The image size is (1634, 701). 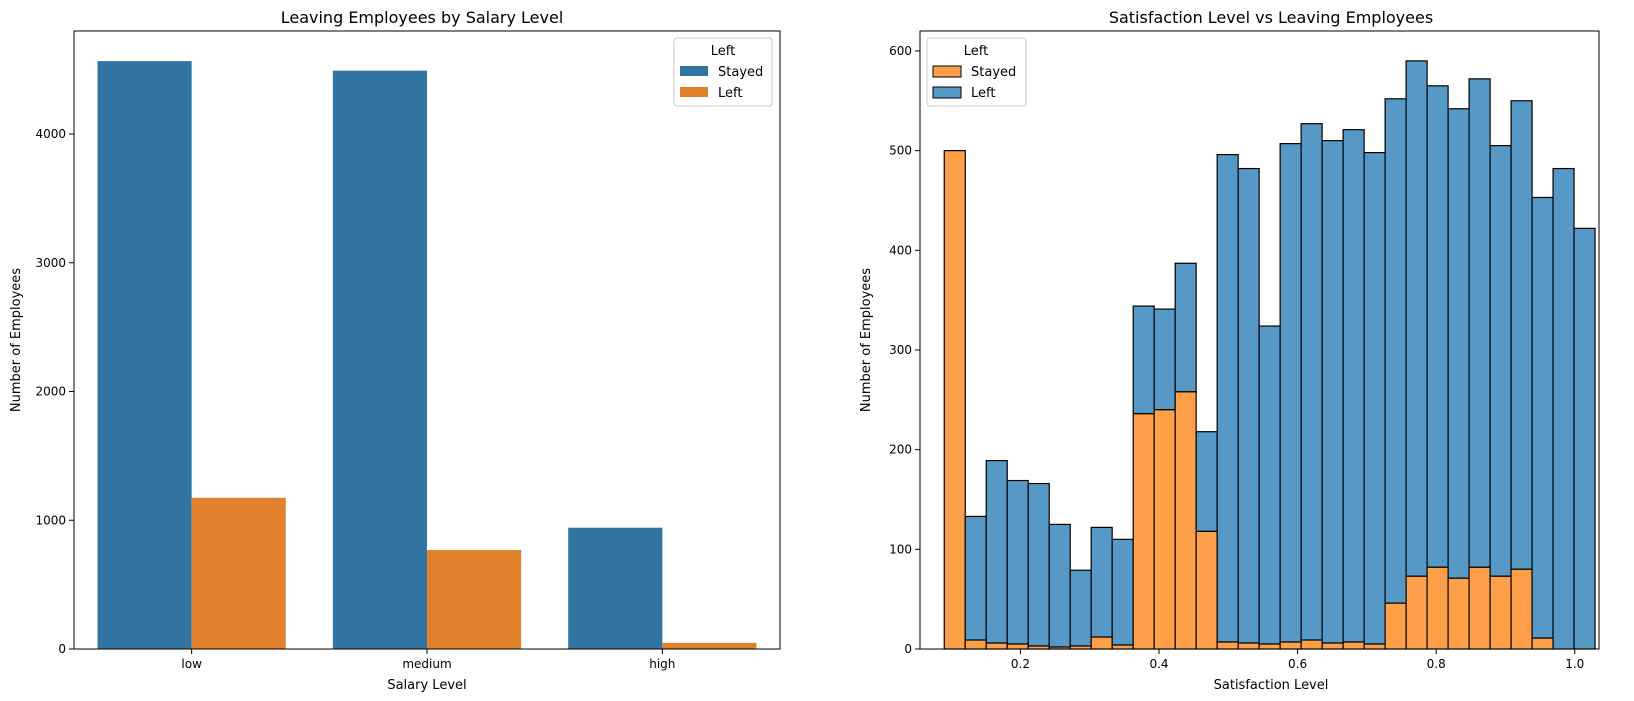 I want to click on x-axis-label: Salary Level, so click(x=426, y=685).